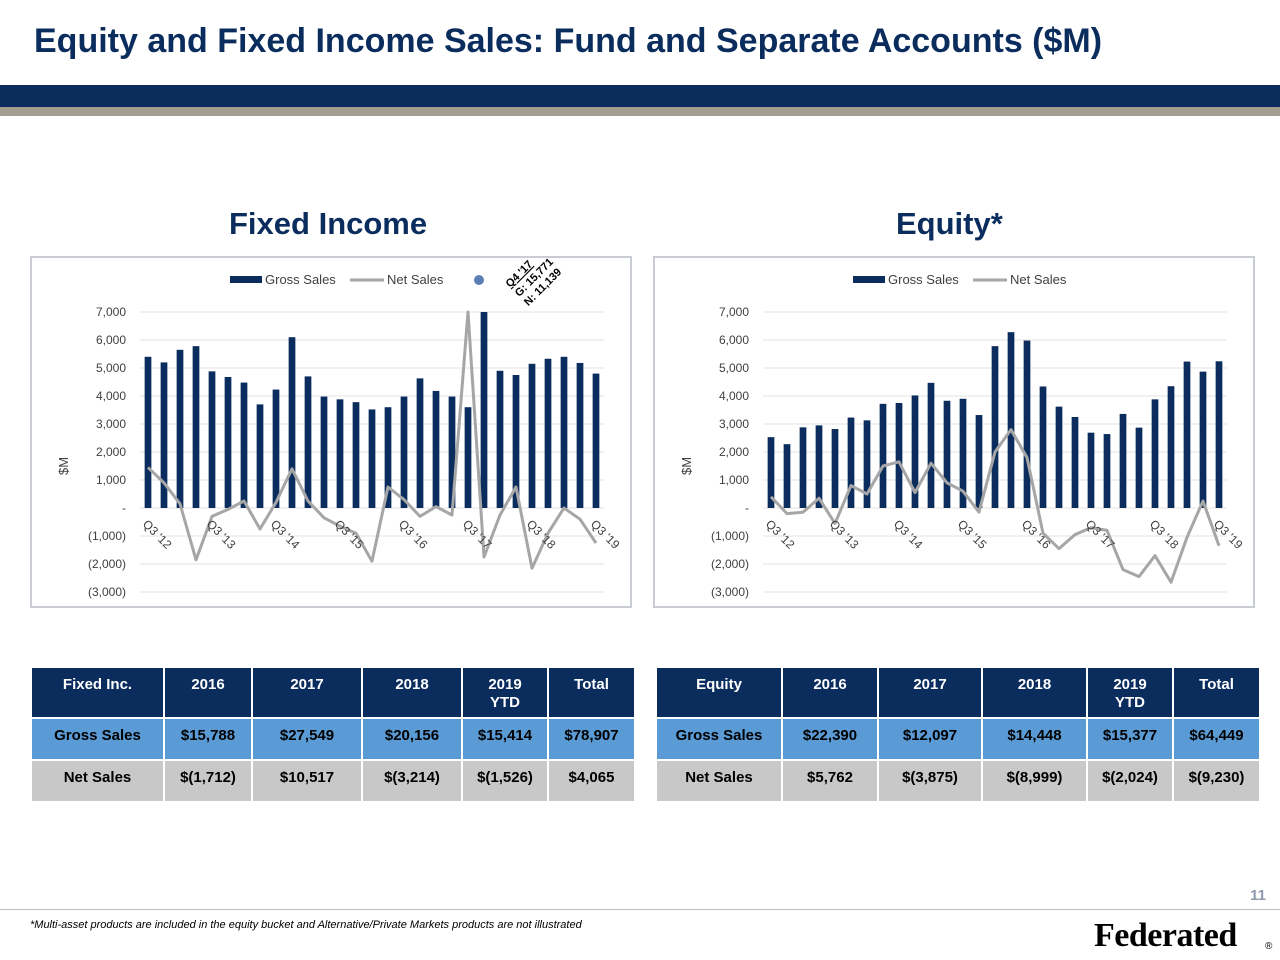 This screenshot has width=1280, height=960. I want to click on x-tick-label: Q3 '19, so click(605, 534).